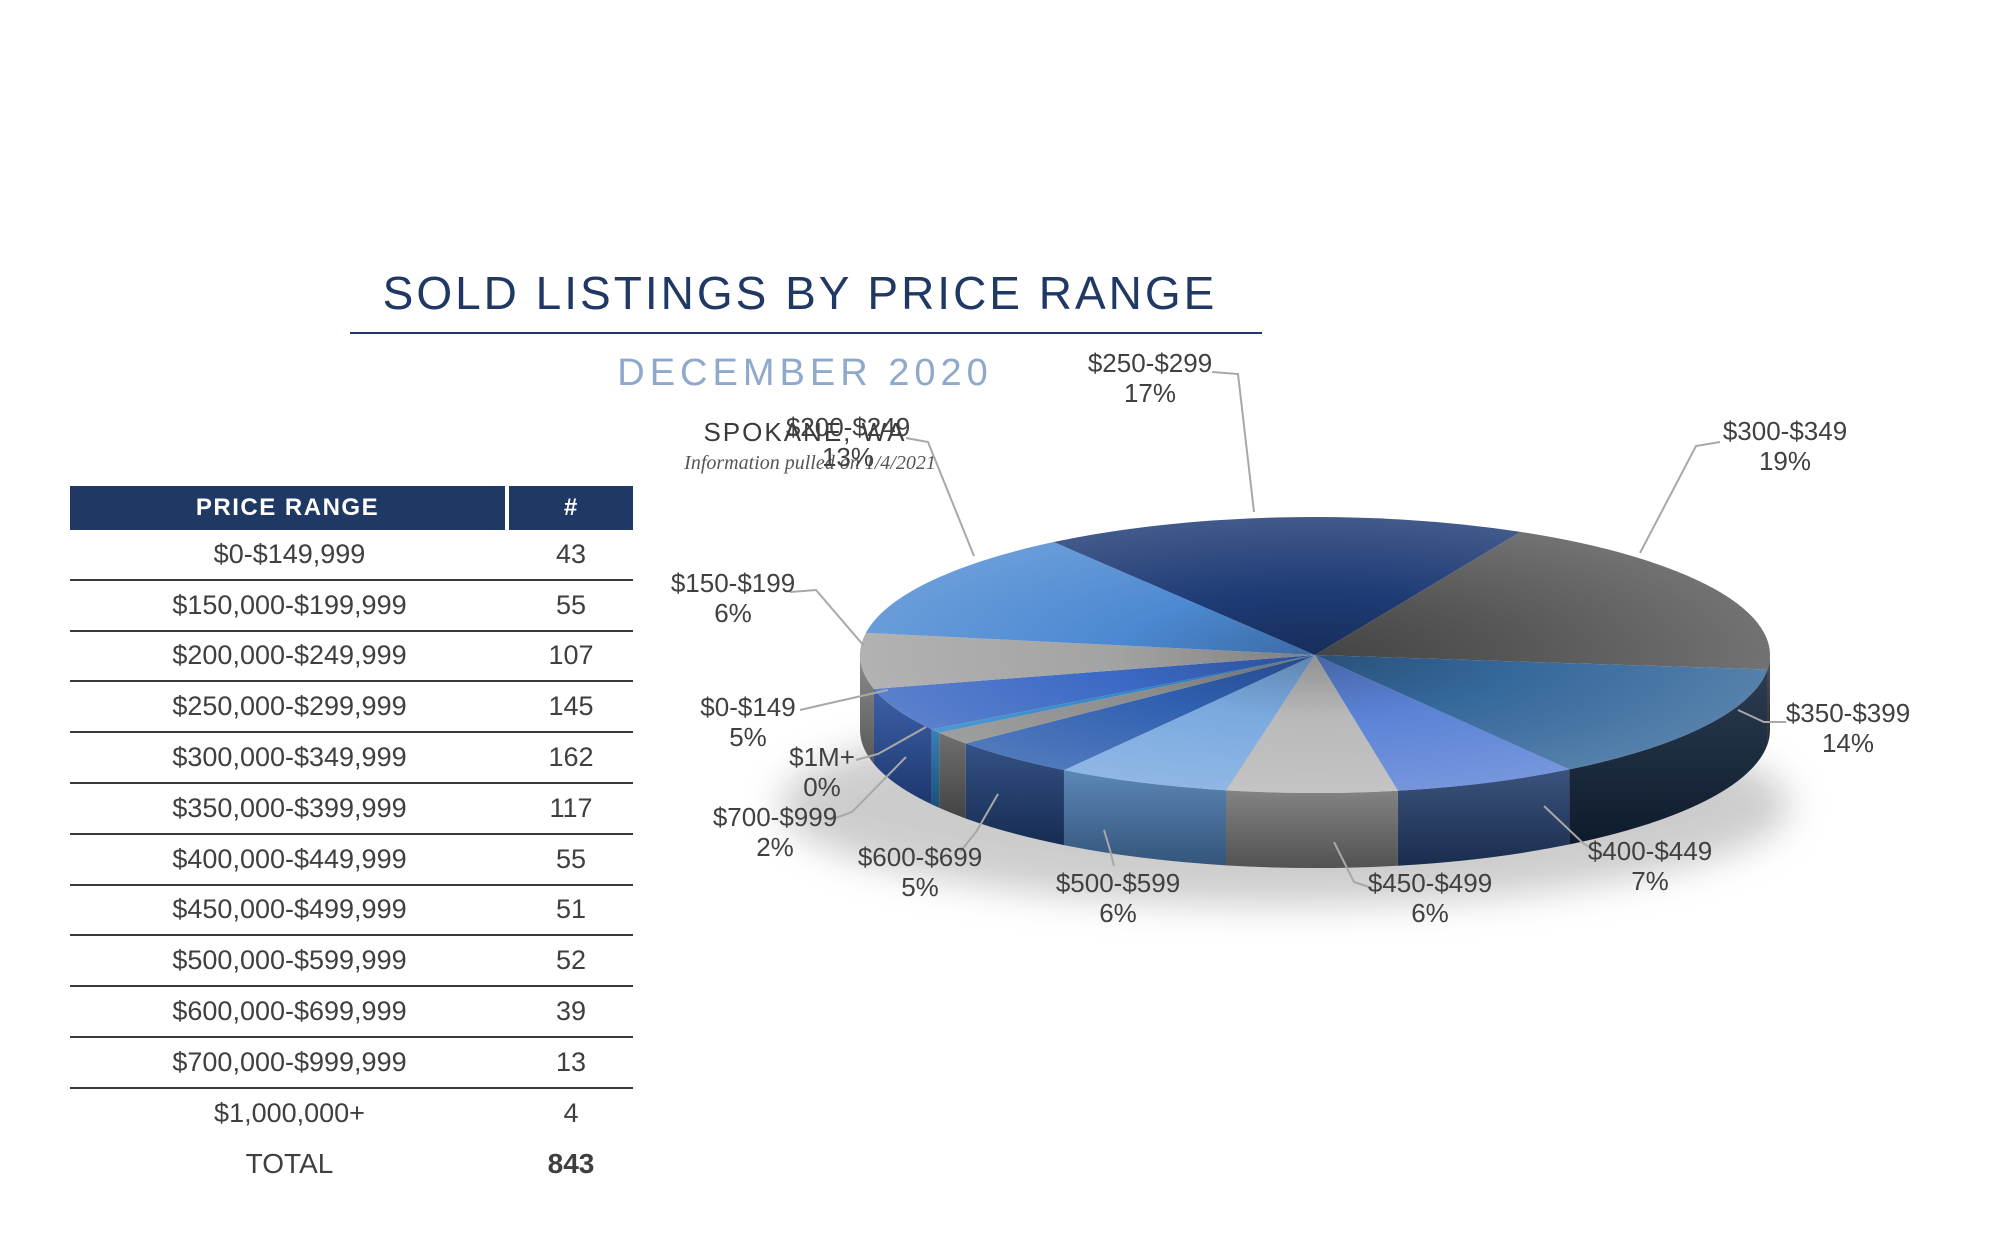 This screenshot has width=2000, height=1250. What do you see at coordinates (1848, 713) in the screenshot?
I see `pie-callout-category: $350-$399` at bounding box center [1848, 713].